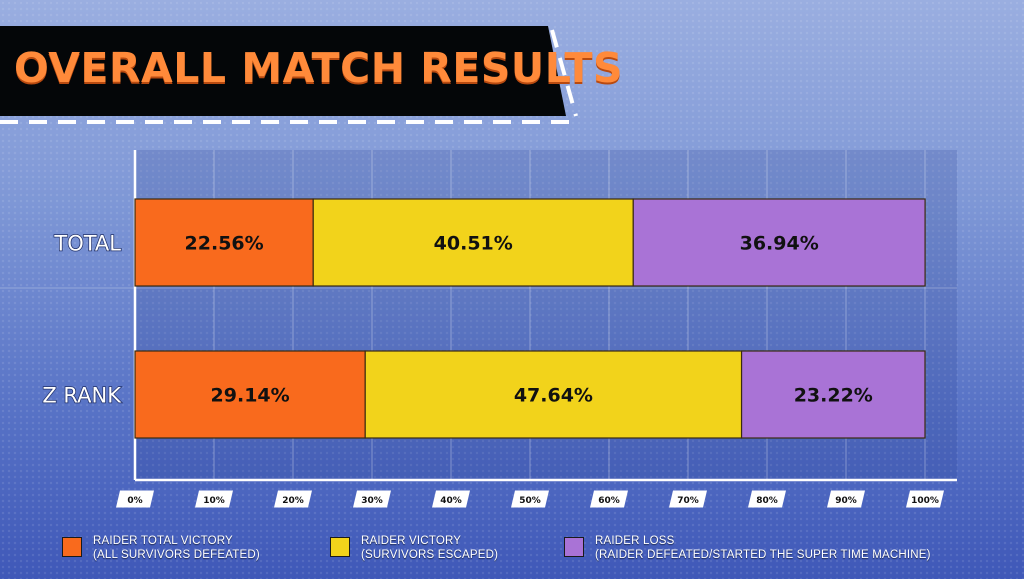  I want to click on page-title: OVERALL MATCH RESULTS, so click(319, 68).